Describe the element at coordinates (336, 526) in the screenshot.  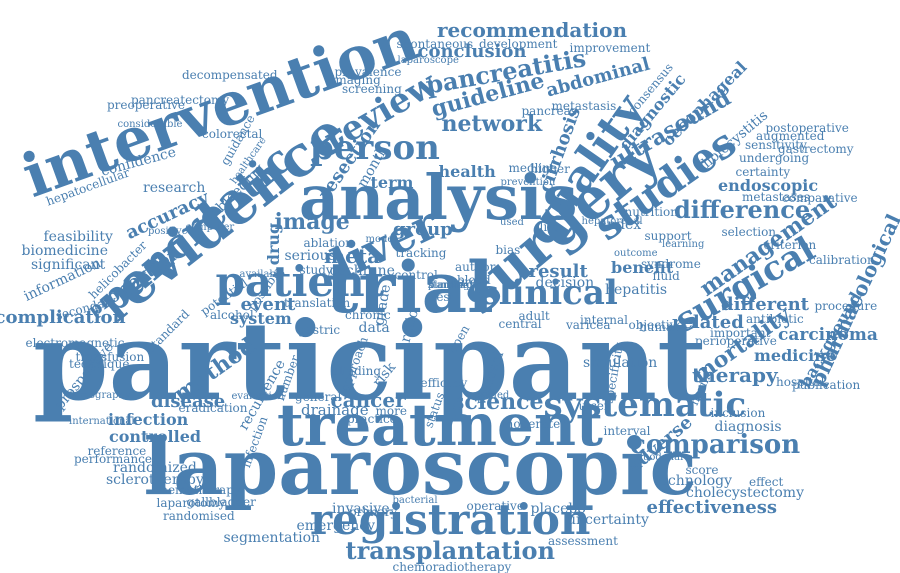
I see `word-emergency-61: emergency` at that location.